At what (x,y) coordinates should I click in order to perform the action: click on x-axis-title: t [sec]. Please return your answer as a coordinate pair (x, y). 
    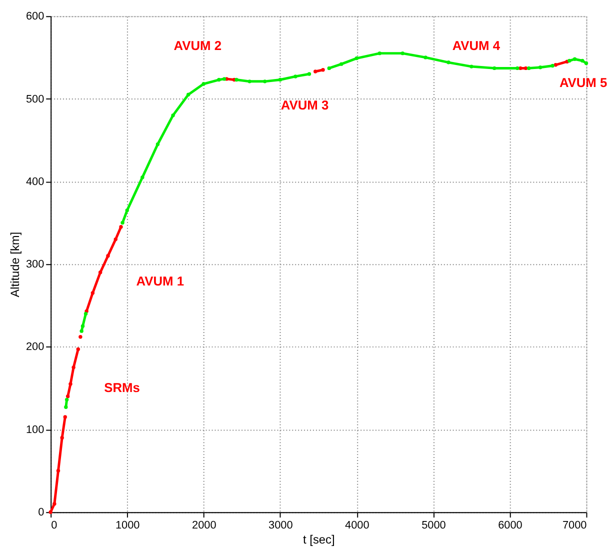
    Looking at the image, I should click on (319, 539).